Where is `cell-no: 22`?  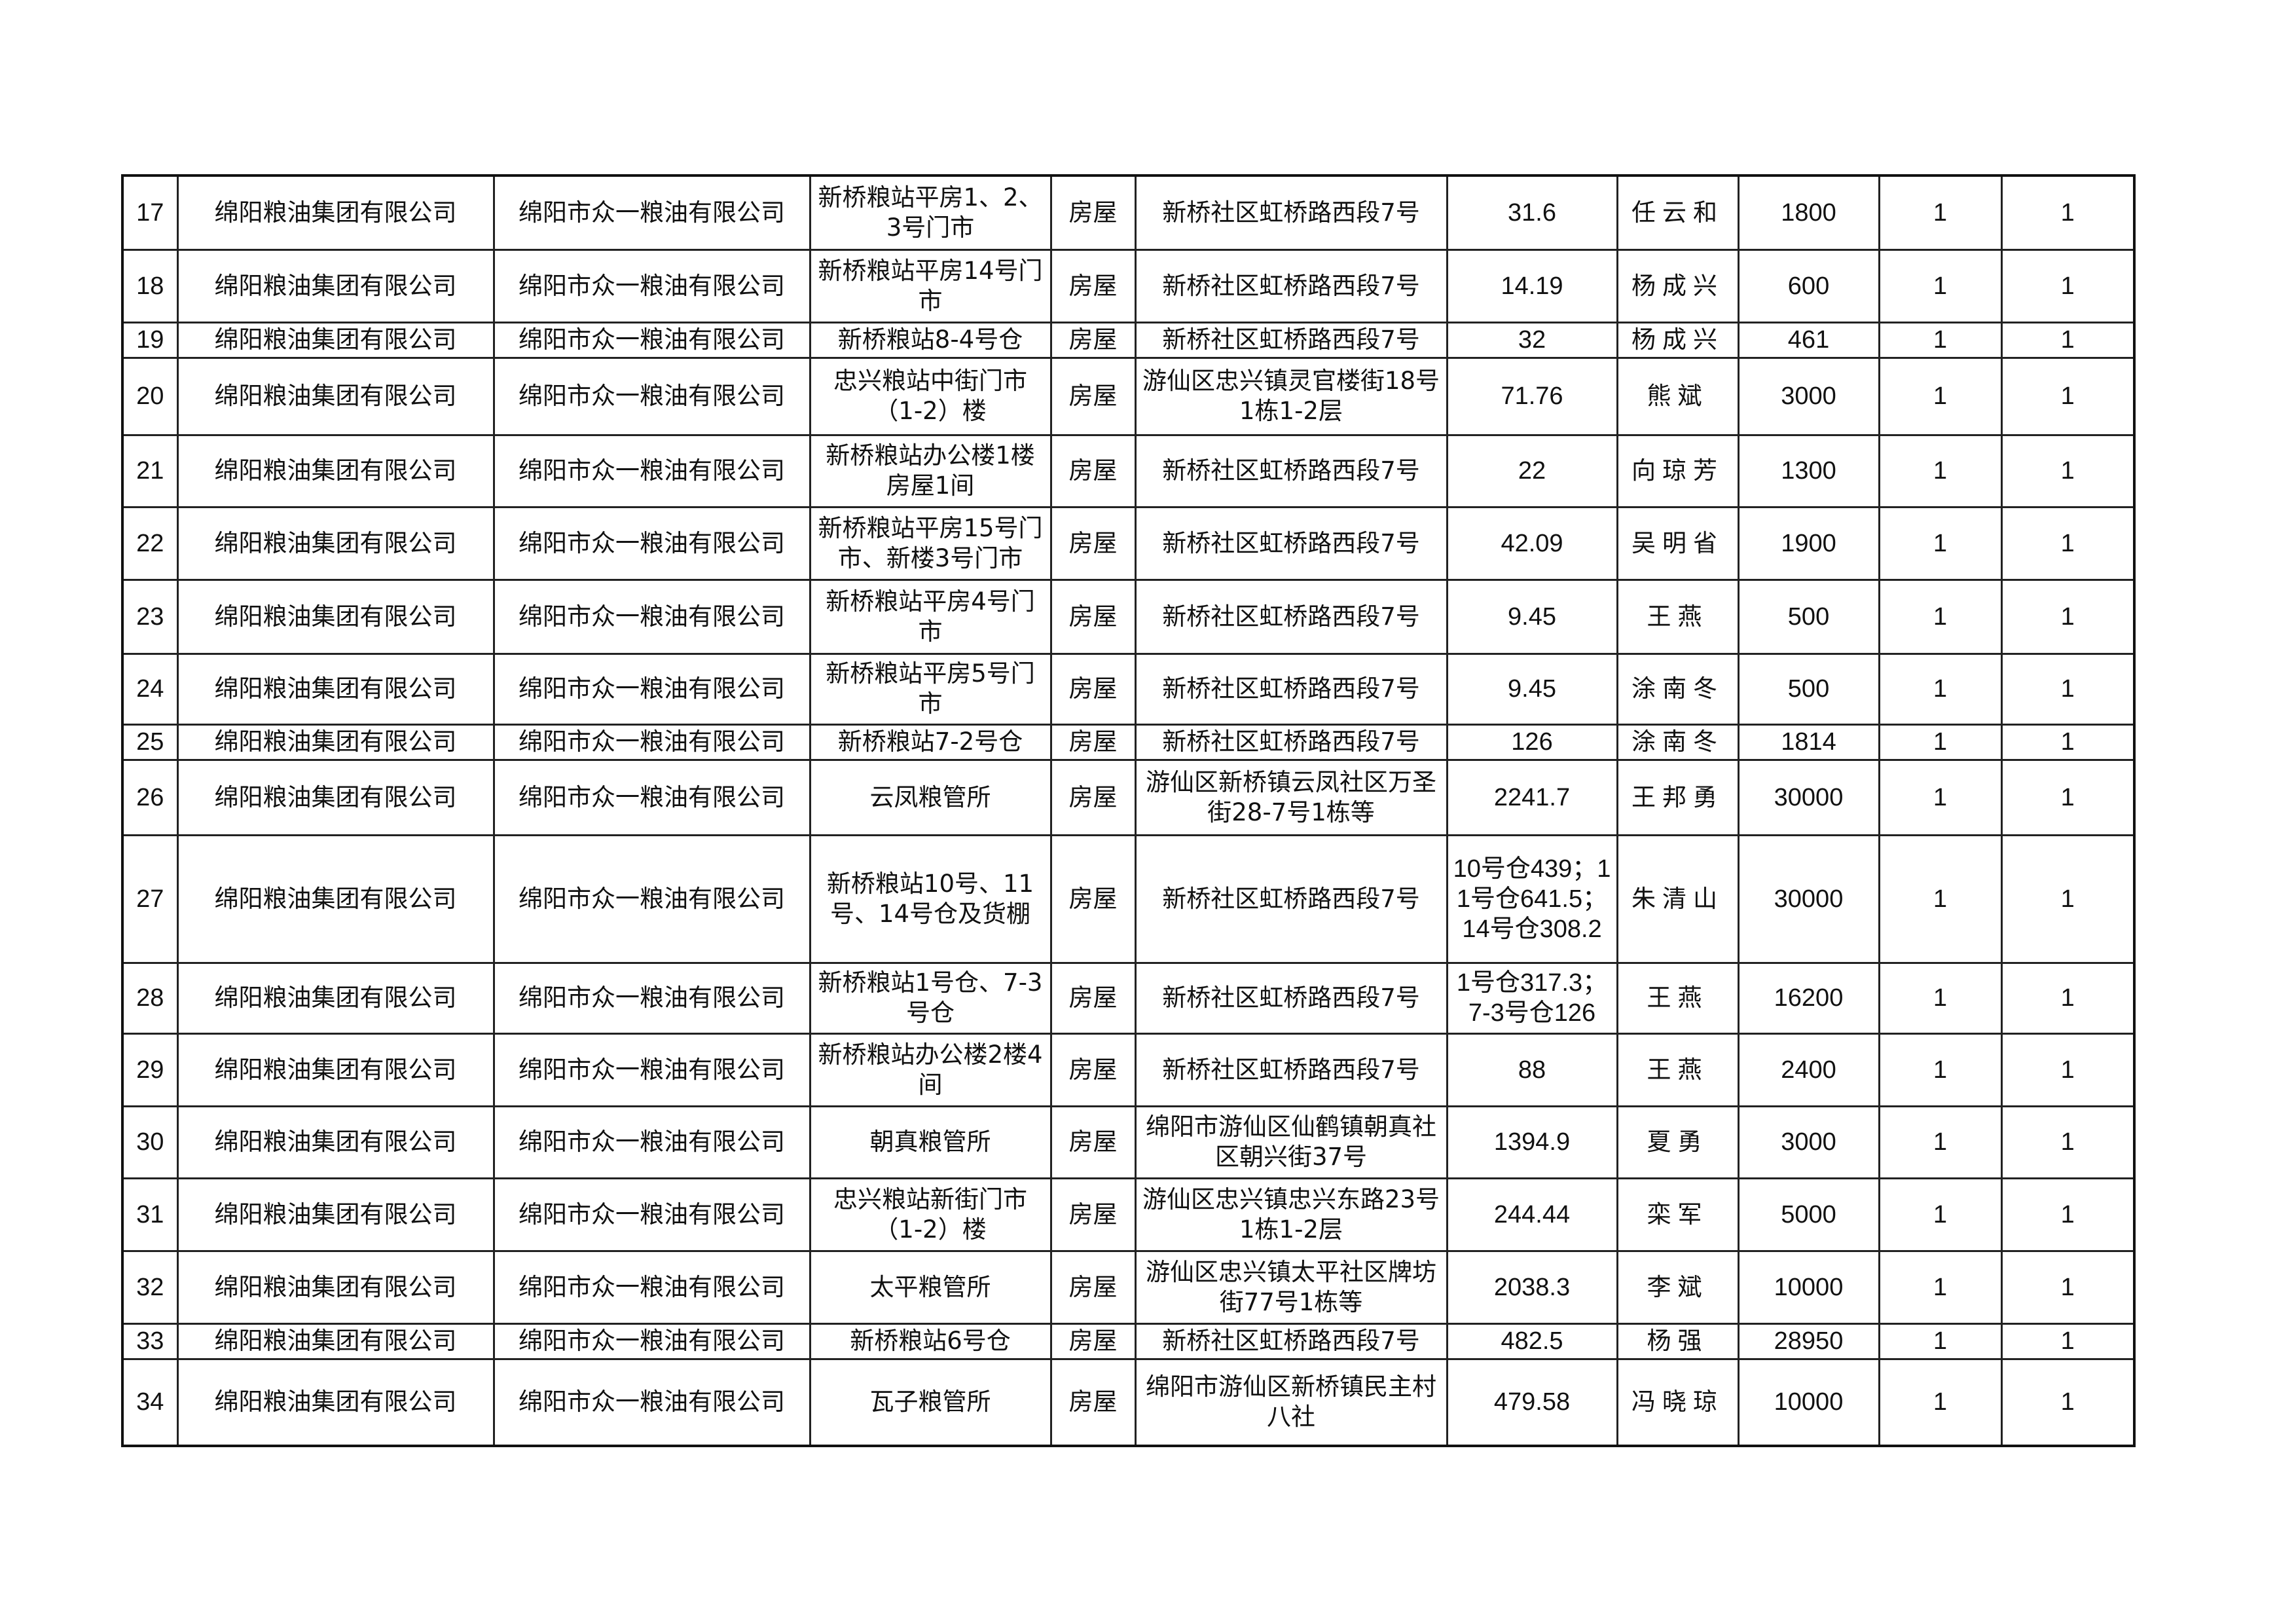
cell-no: 22 is located at coordinates (150, 543).